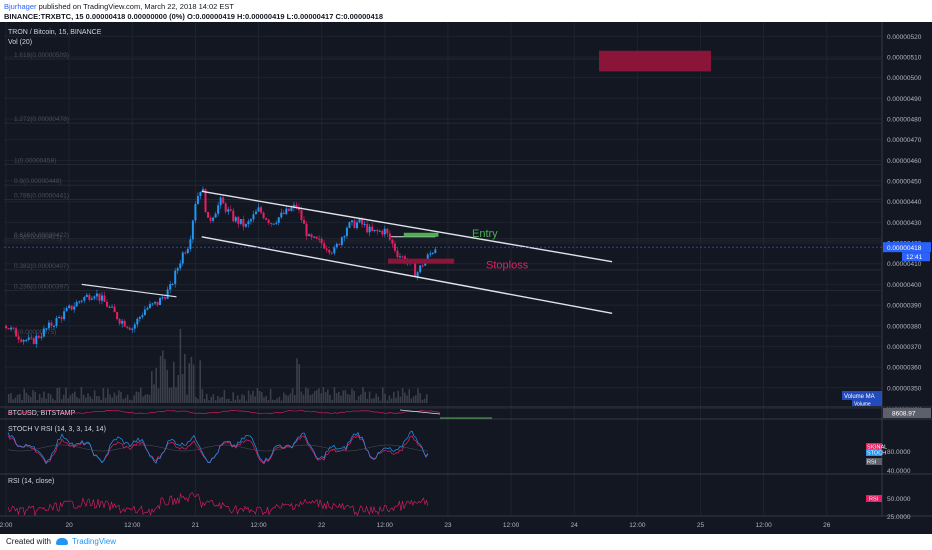 The height and width of the screenshot is (550, 932). I want to click on stoch-tick-label: 40.0000, so click(899, 471).